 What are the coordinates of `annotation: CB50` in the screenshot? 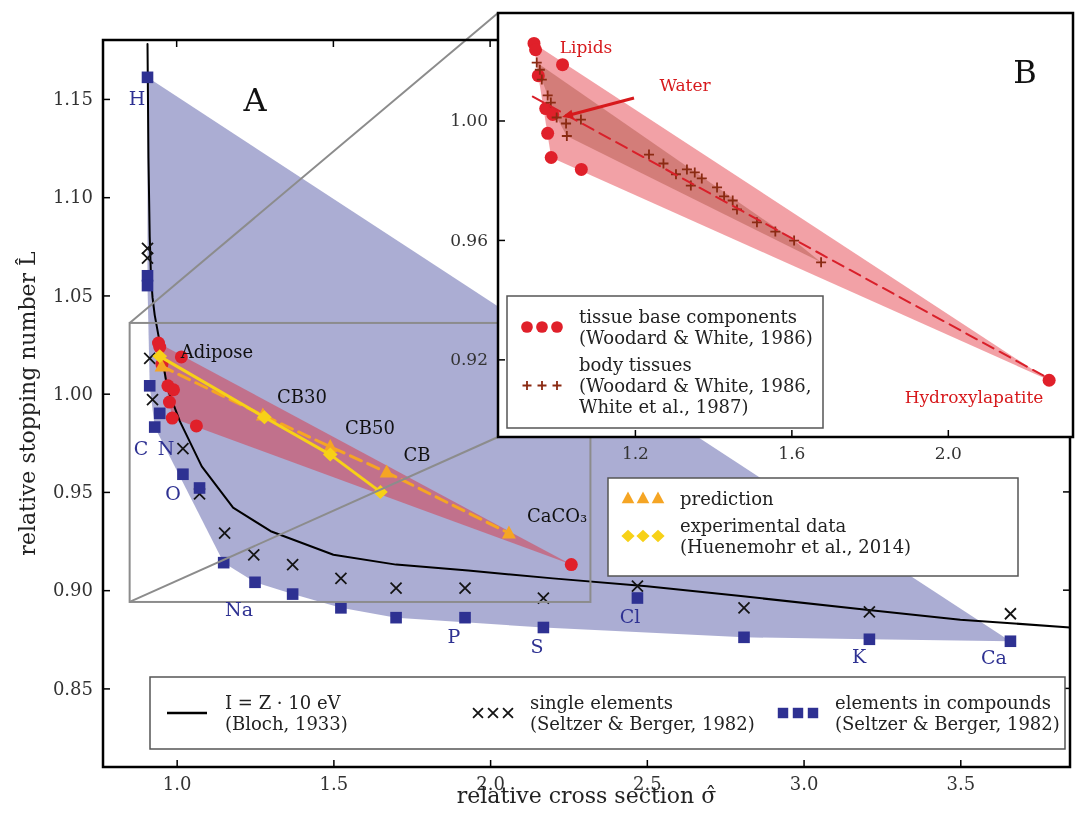 It's located at (370, 428).